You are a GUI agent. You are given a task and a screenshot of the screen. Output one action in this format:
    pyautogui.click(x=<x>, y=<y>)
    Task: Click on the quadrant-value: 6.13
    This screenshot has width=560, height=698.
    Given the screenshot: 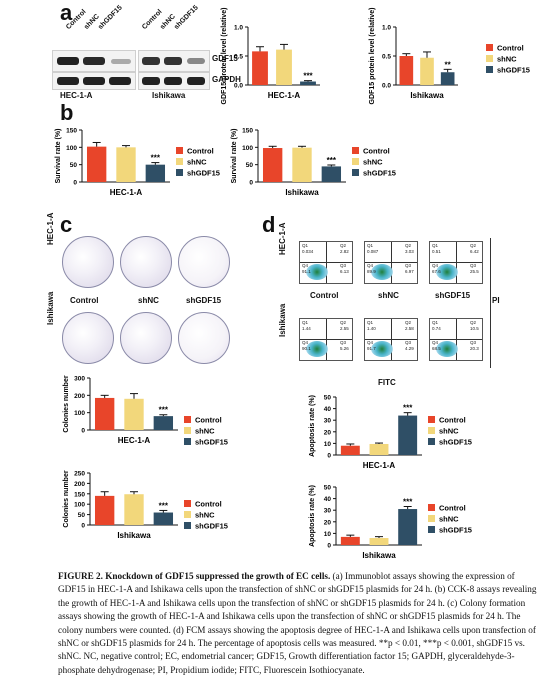 What is the action you would take?
    pyautogui.click(x=344, y=271)
    